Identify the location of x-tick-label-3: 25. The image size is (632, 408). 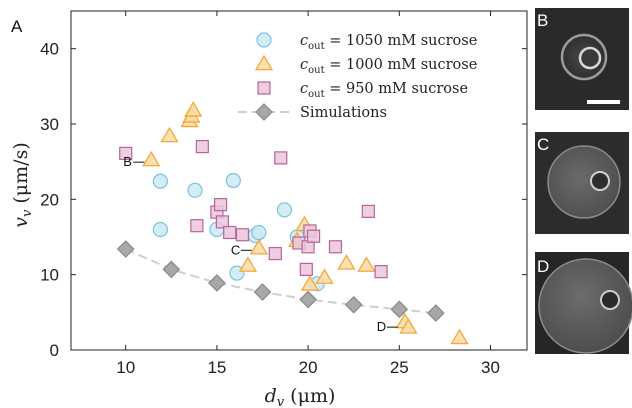
(399, 367).